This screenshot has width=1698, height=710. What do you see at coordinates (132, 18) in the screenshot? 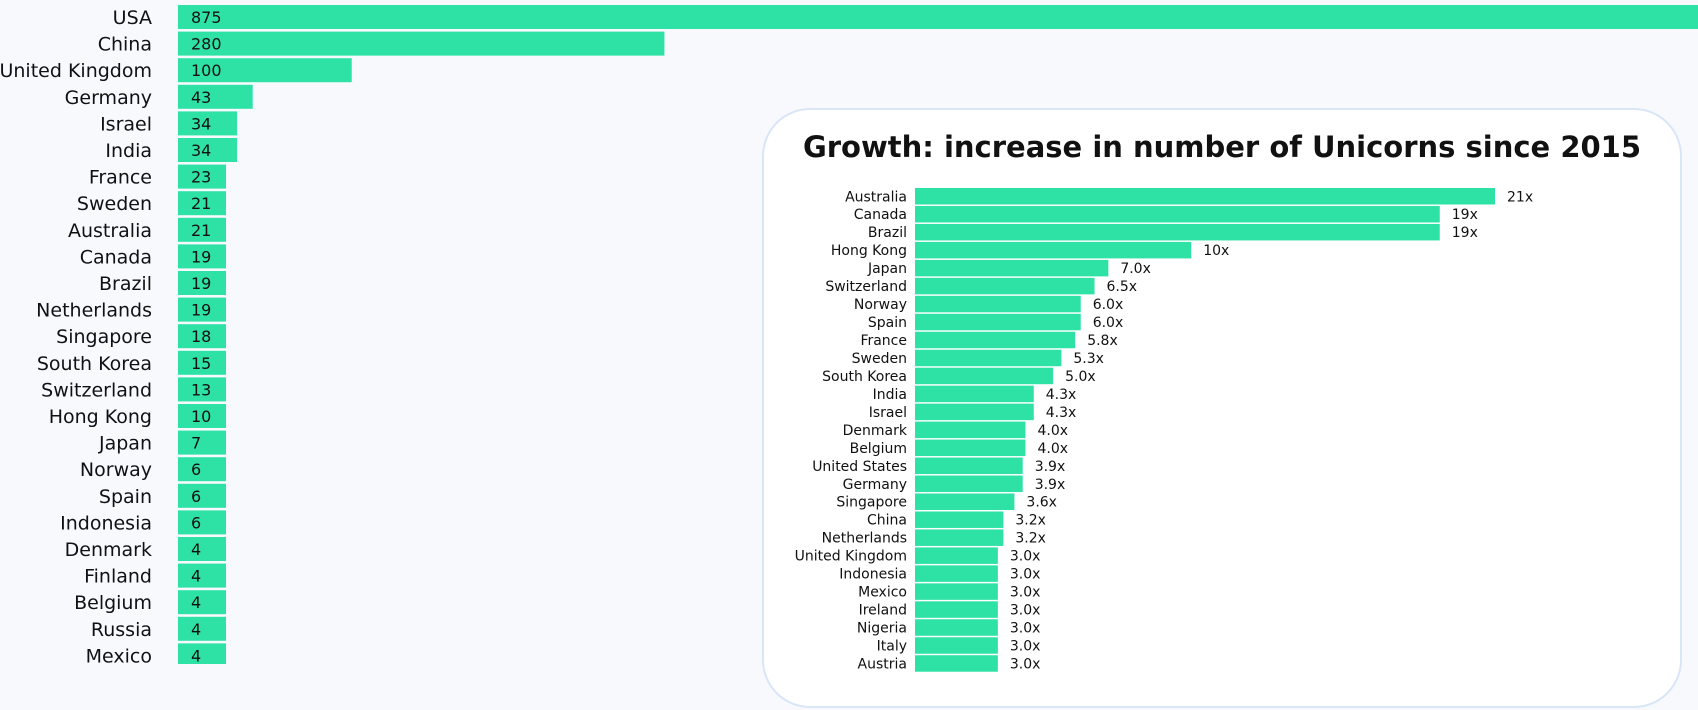
I see `category-label: USA` at bounding box center [132, 18].